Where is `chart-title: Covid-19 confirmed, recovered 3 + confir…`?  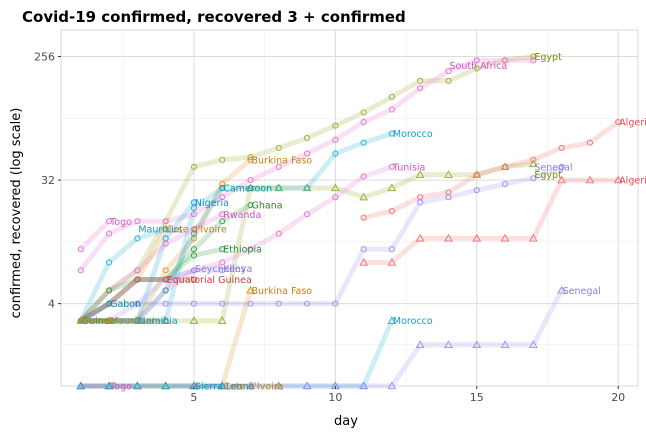
chart-title: Covid-19 confirmed, recovered 3 + confir… is located at coordinates (214, 17).